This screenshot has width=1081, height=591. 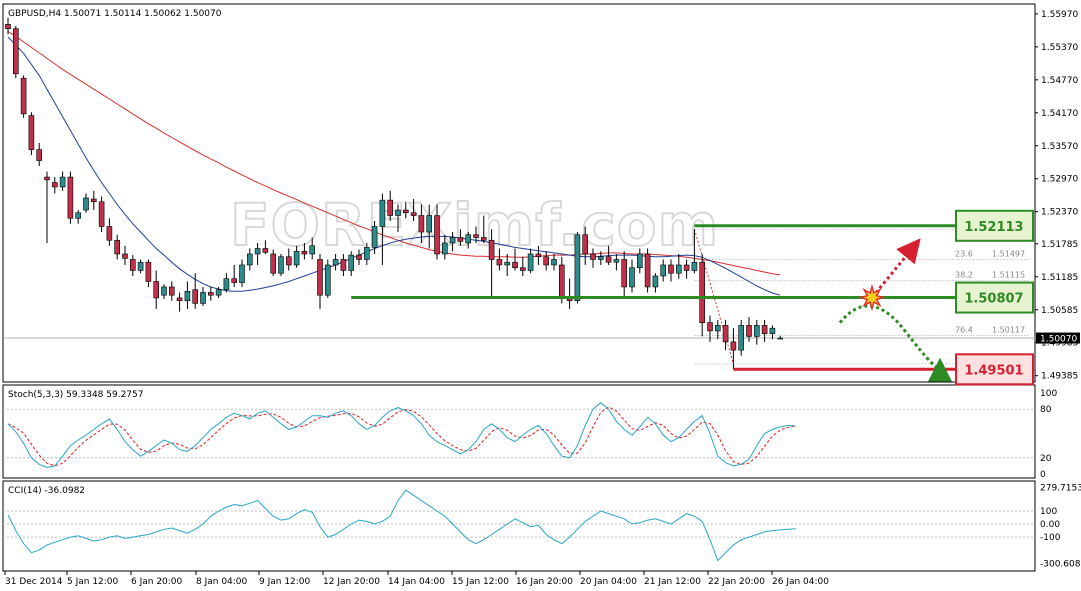 I want to click on cci-tick-label: 100, so click(x=1048, y=512).